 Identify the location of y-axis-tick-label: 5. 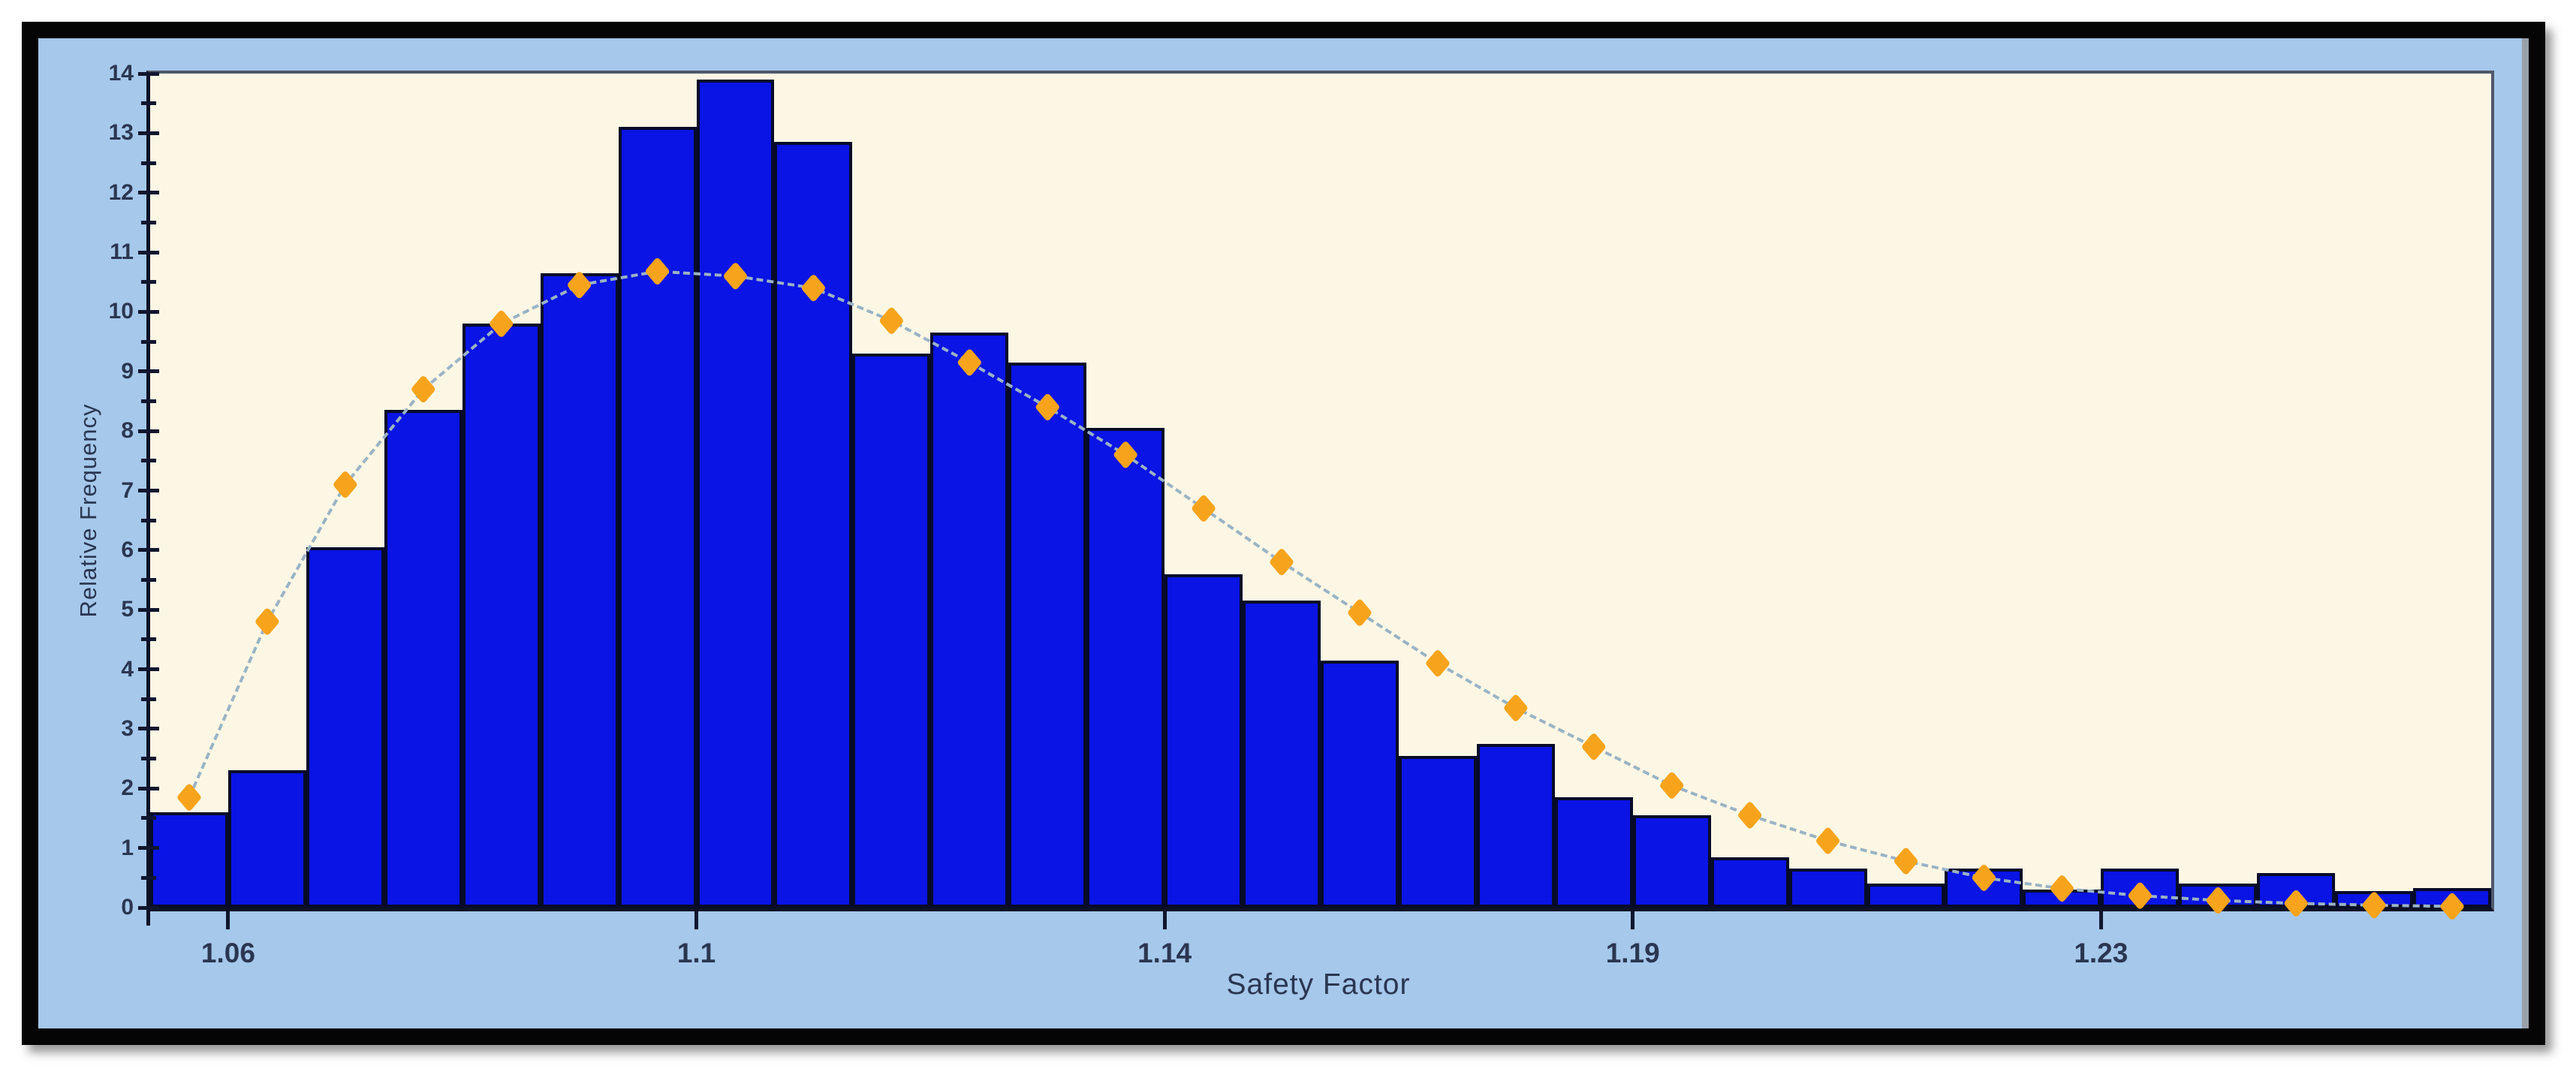
(127, 609).